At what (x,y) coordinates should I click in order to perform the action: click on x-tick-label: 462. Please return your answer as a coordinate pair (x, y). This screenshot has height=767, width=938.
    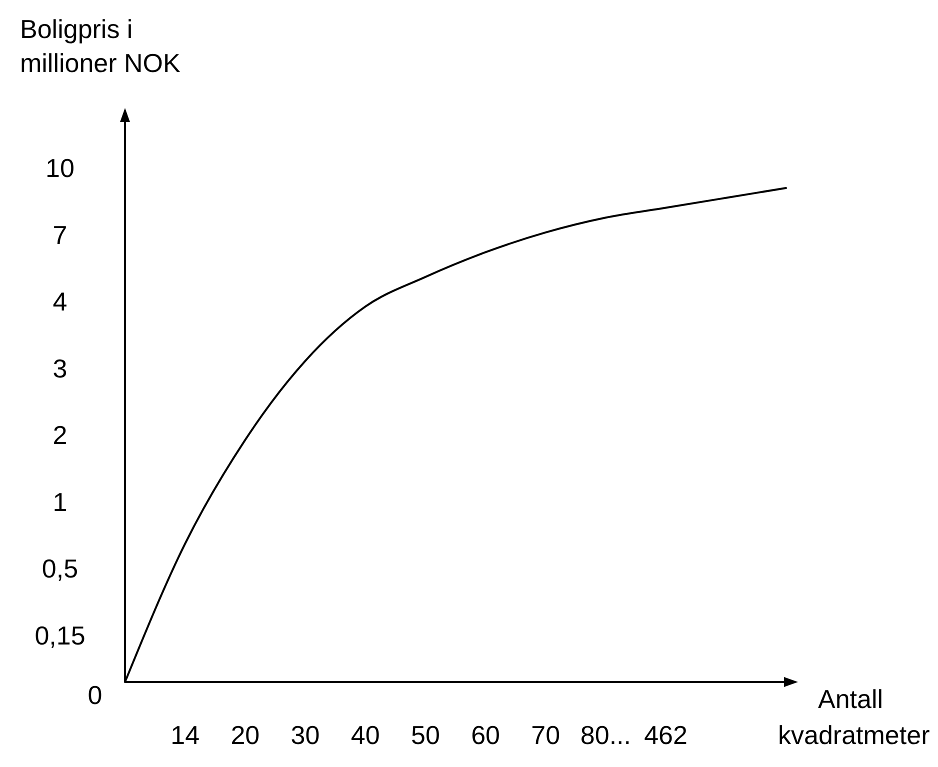
    Looking at the image, I should click on (666, 735).